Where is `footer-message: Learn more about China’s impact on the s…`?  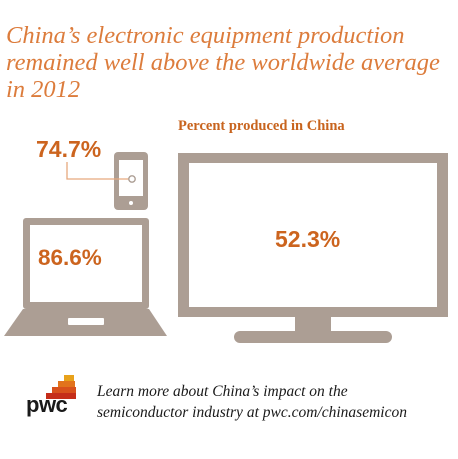
footer-message: Learn more about China’s impact on the s… is located at coordinates (275, 402).